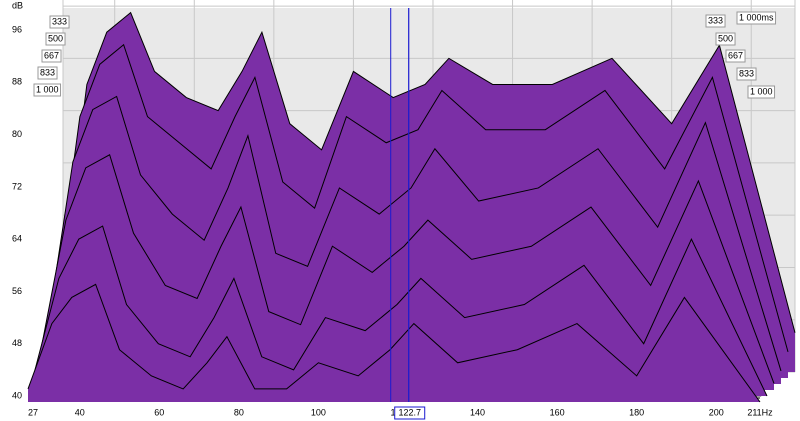 This screenshot has height=421, width=800. Describe the element at coordinates (17, 291) in the screenshot. I see `y-tick-label: 56` at that location.